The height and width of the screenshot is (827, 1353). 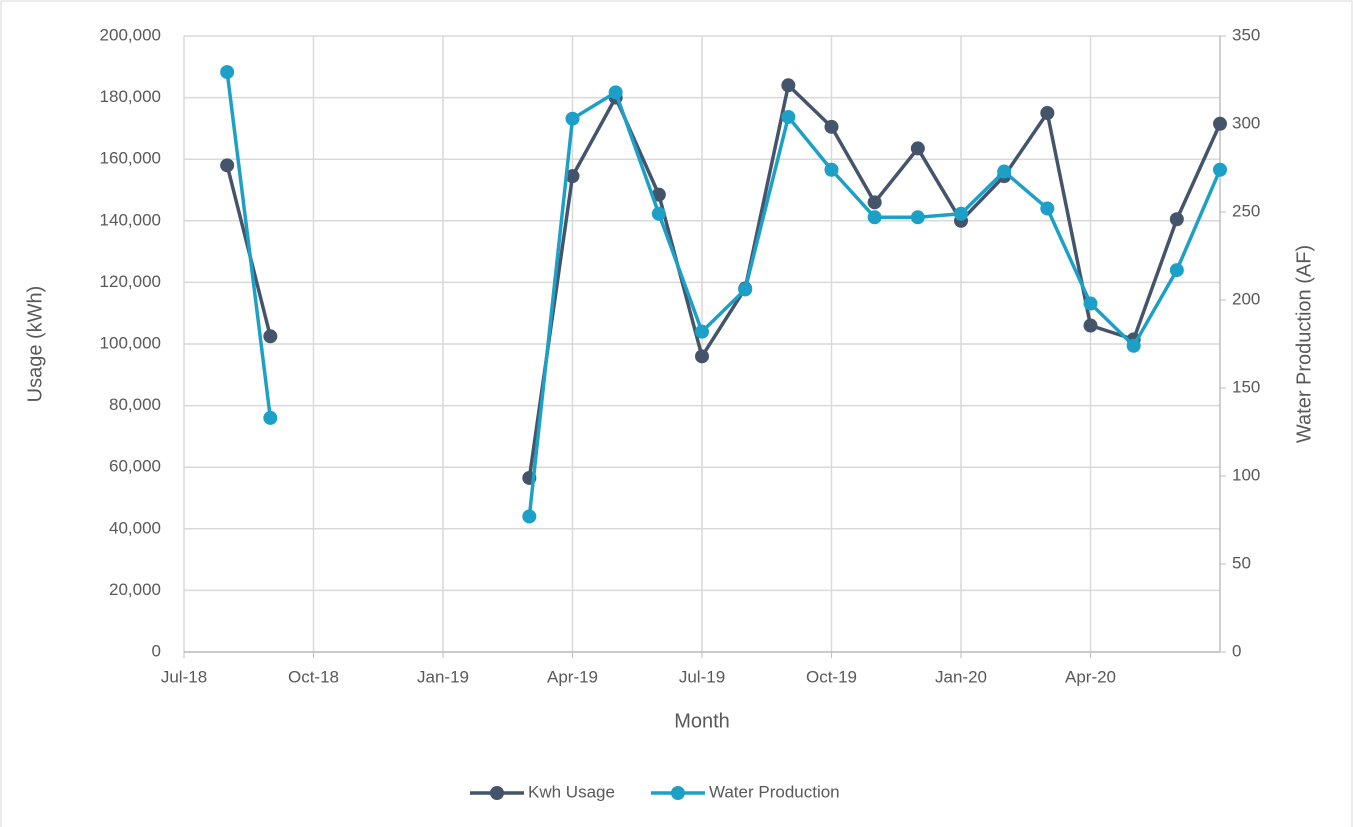 What do you see at coordinates (130, 281) in the screenshot?
I see `y-tick-label: 120,000` at bounding box center [130, 281].